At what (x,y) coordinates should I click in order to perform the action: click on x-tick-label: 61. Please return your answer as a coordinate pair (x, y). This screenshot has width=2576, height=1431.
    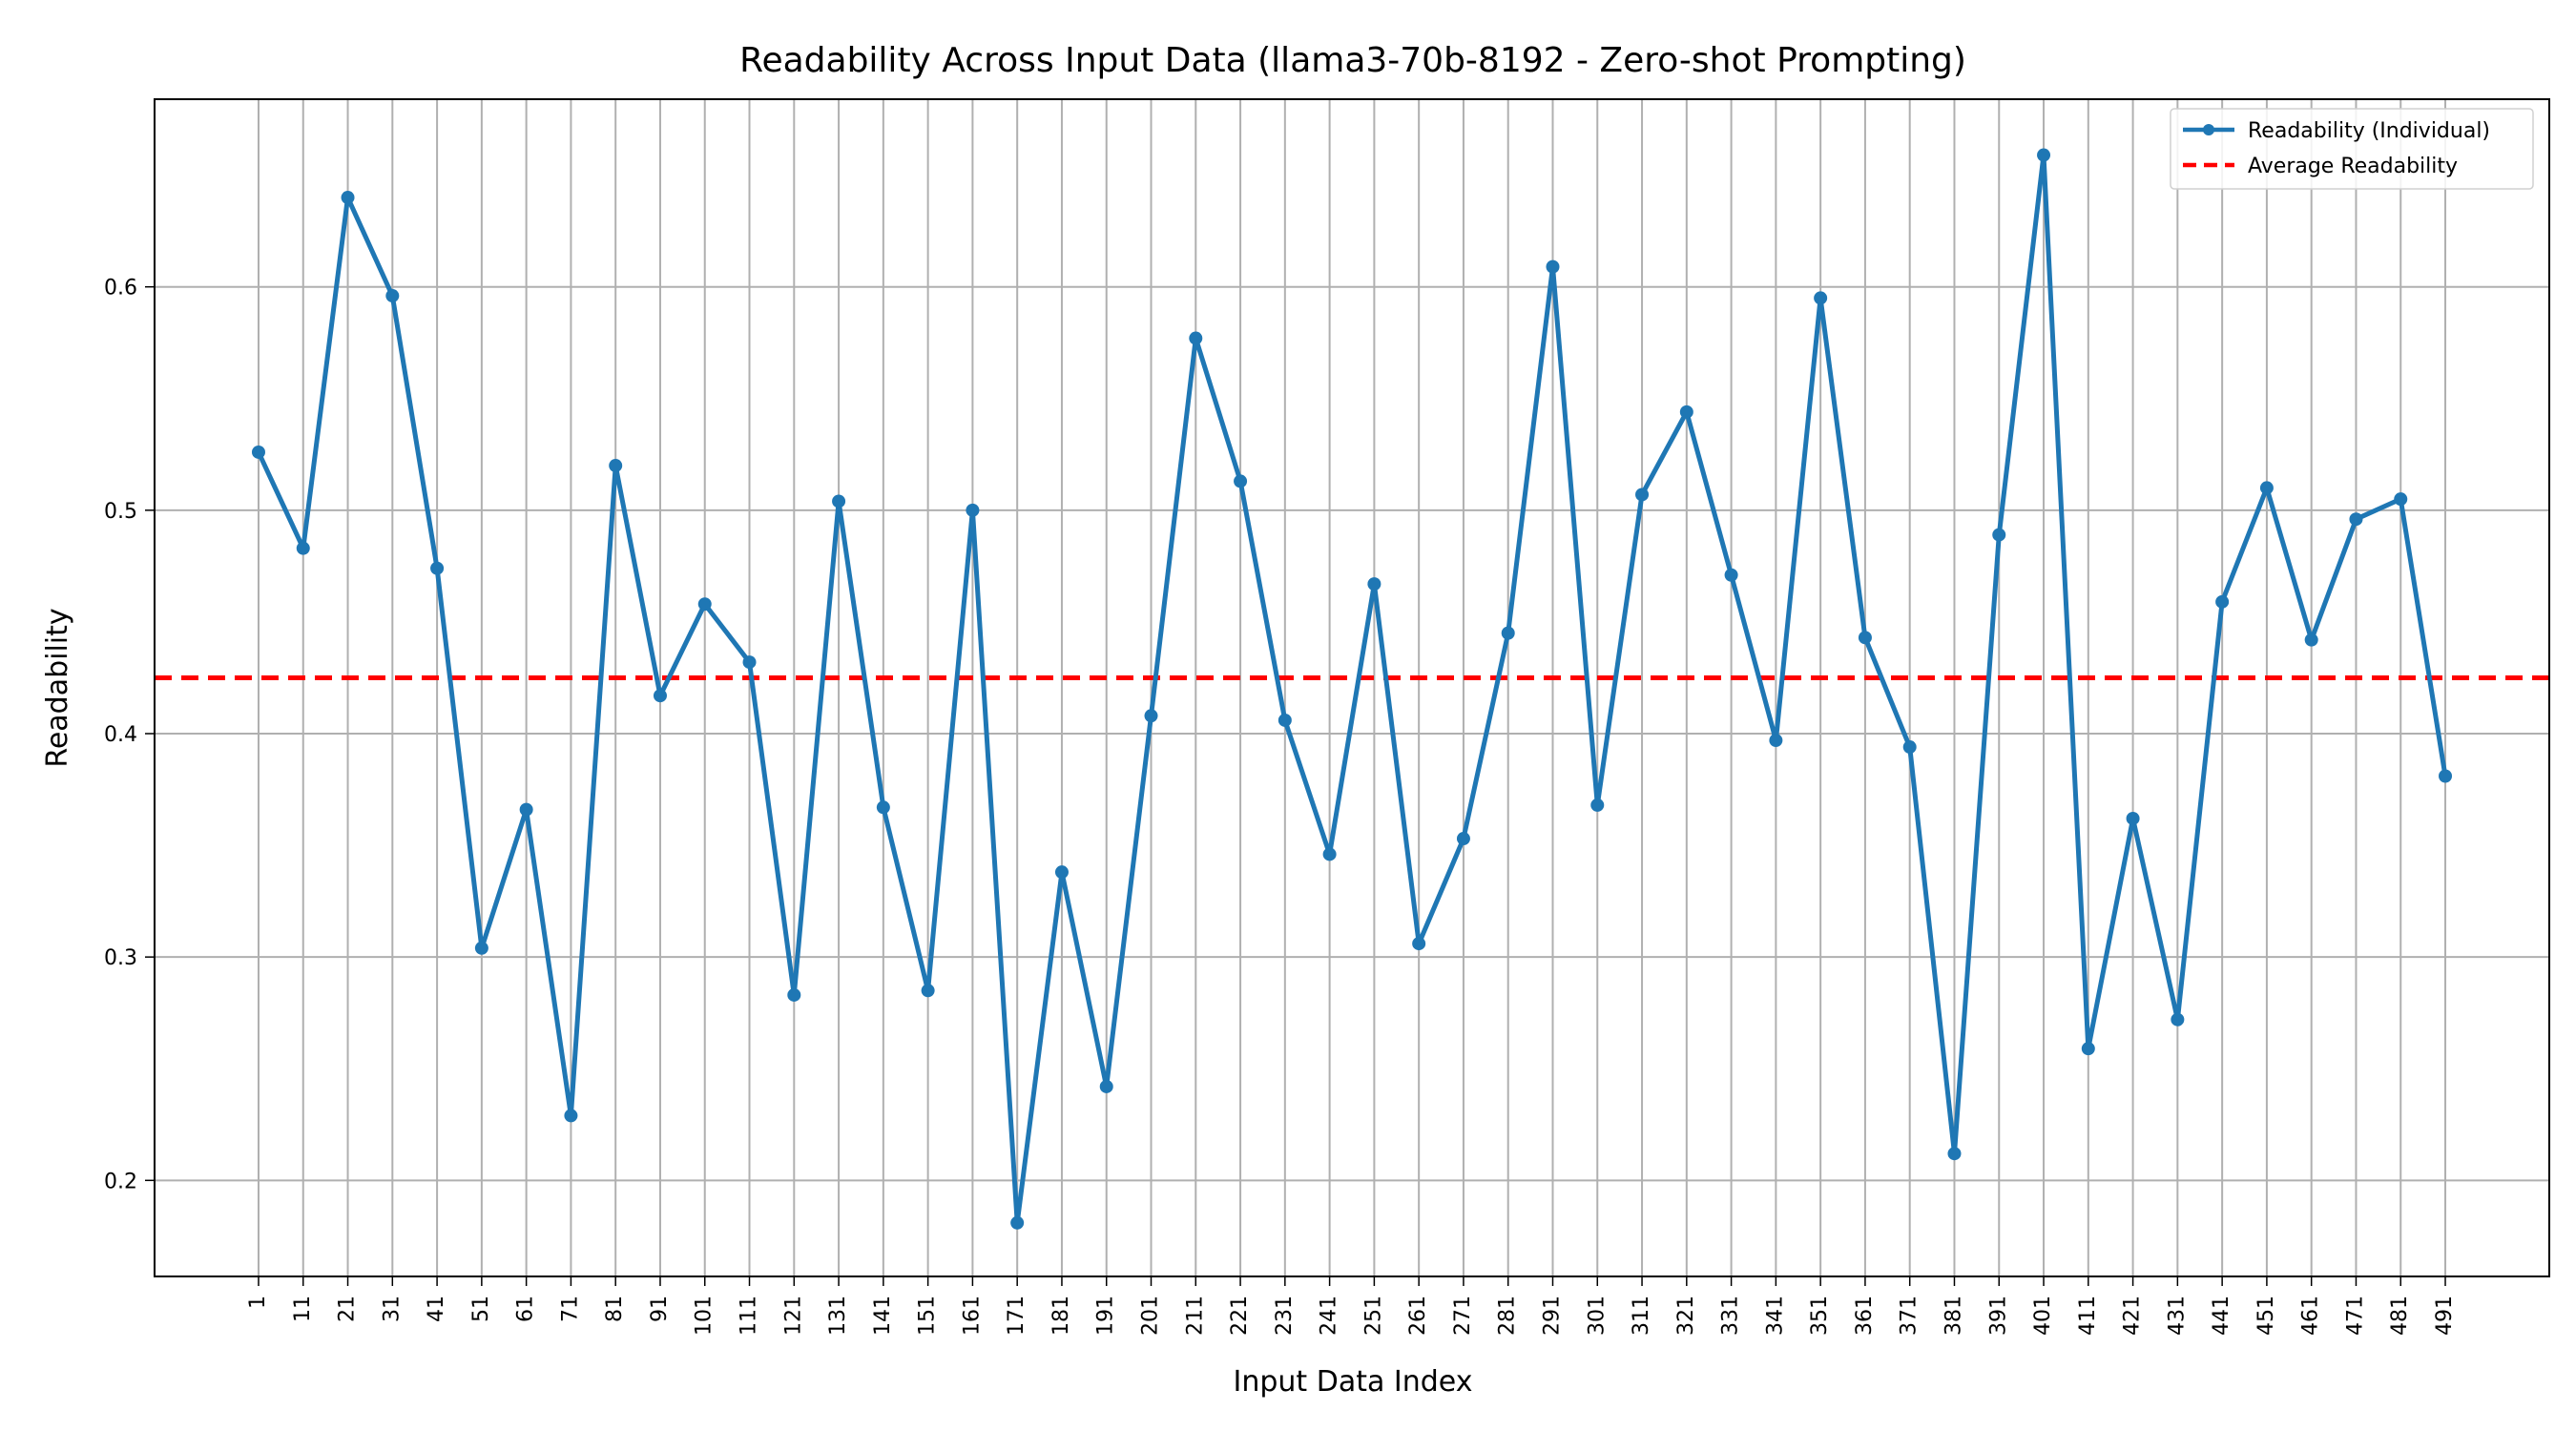
    Looking at the image, I should click on (526, 1309).